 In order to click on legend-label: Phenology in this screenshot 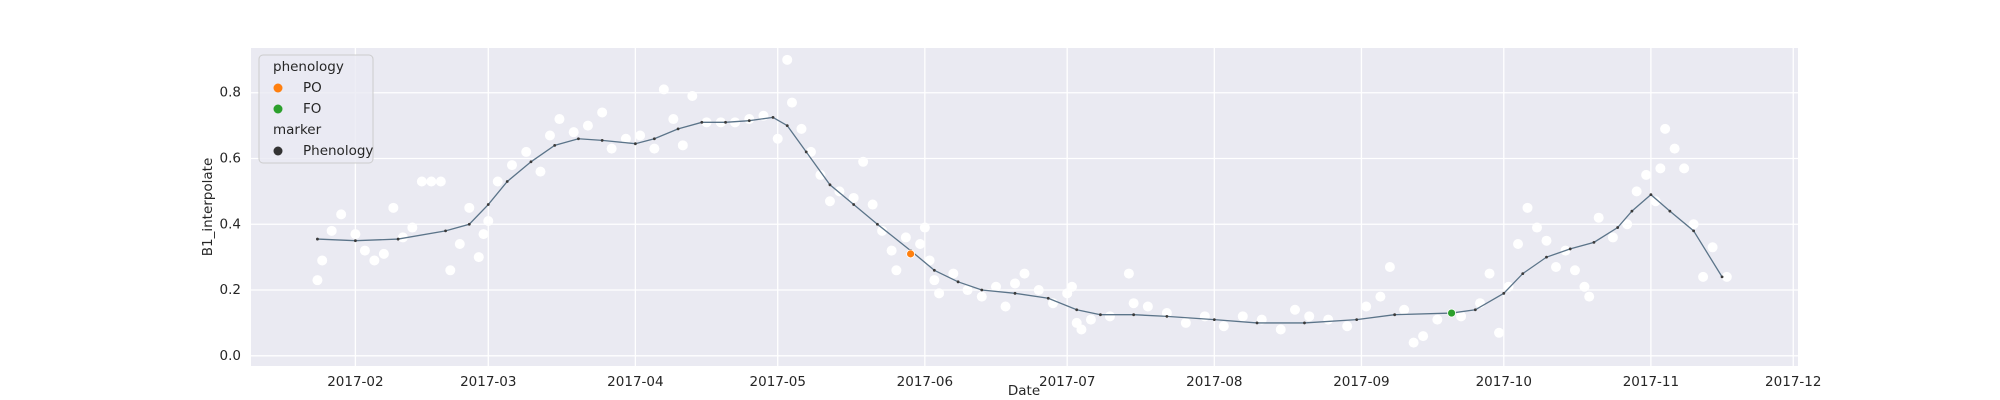, I will do `click(338, 151)`.